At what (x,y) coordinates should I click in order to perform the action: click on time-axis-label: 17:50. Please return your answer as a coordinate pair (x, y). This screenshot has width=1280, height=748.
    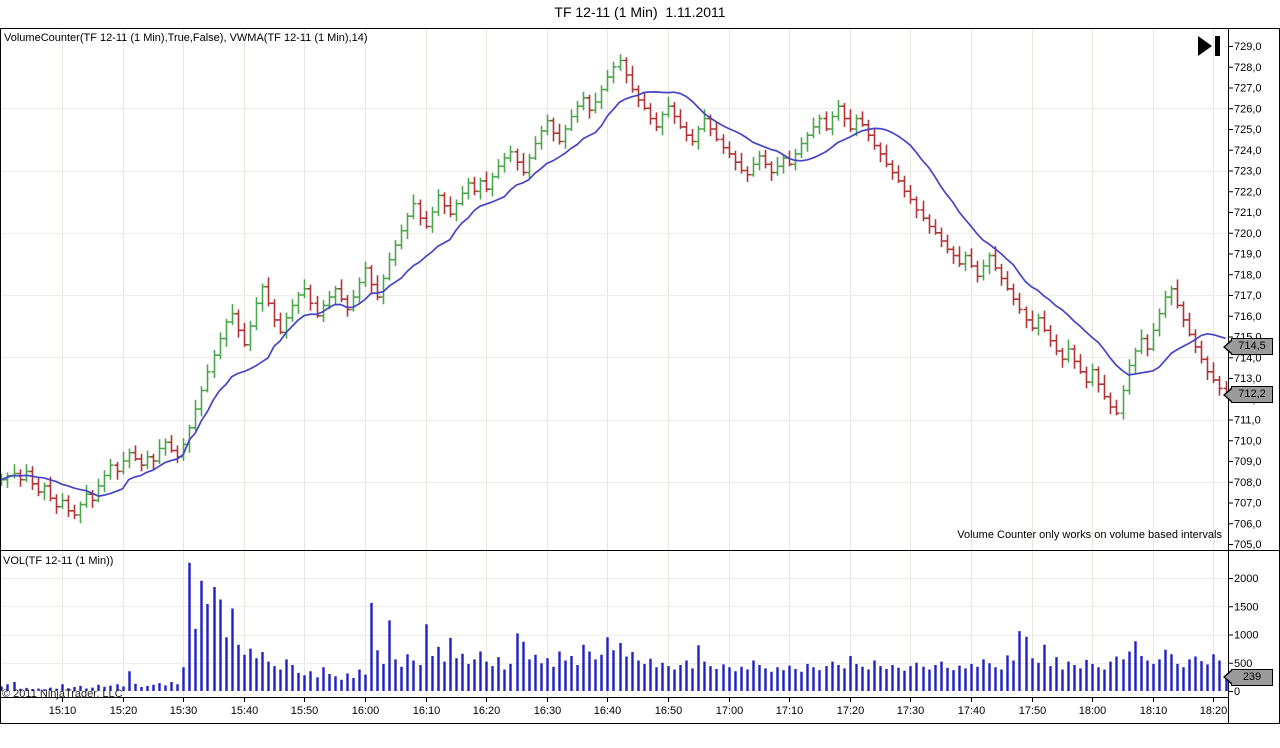
    Looking at the image, I should click on (1033, 711).